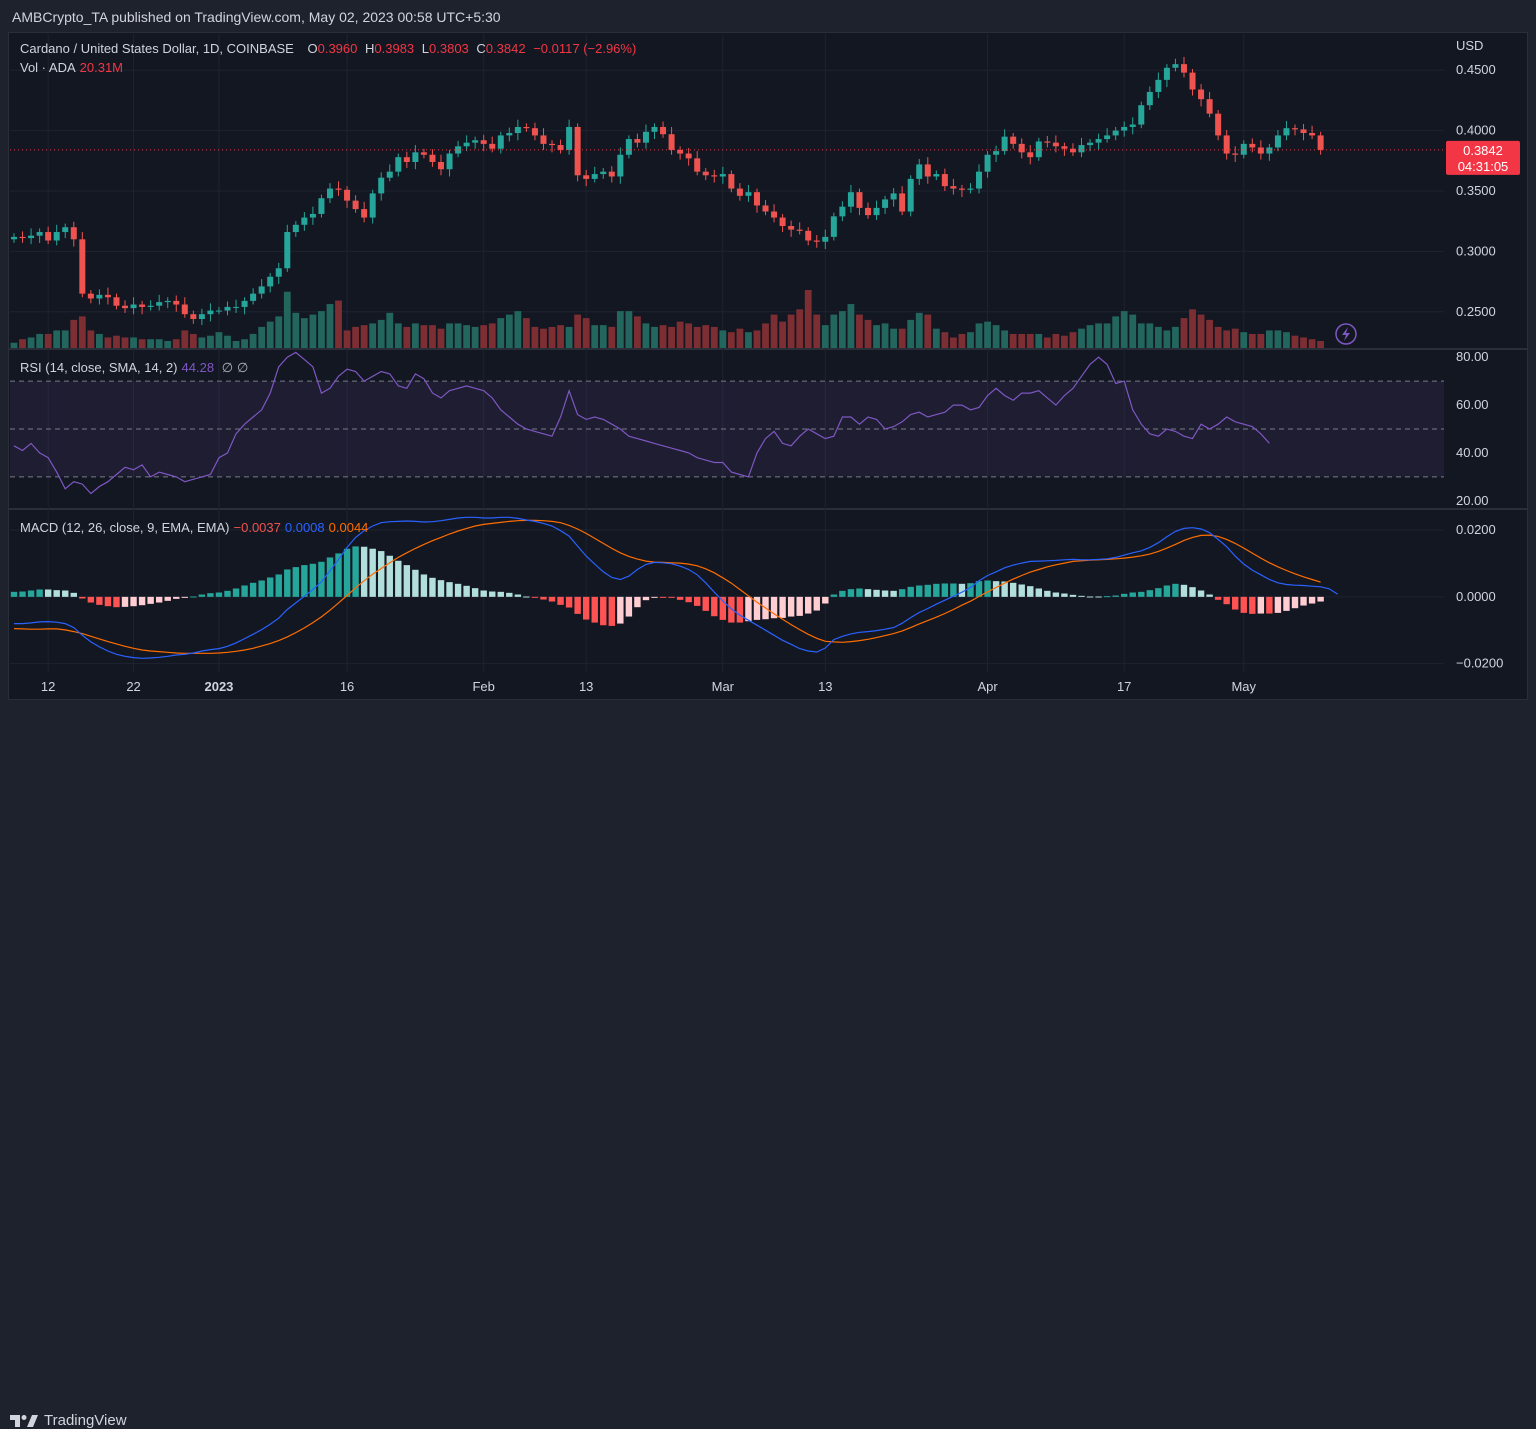  Describe the element at coordinates (85, 1420) in the screenshot. I see `tradingview-brand: TradingView` at that location.